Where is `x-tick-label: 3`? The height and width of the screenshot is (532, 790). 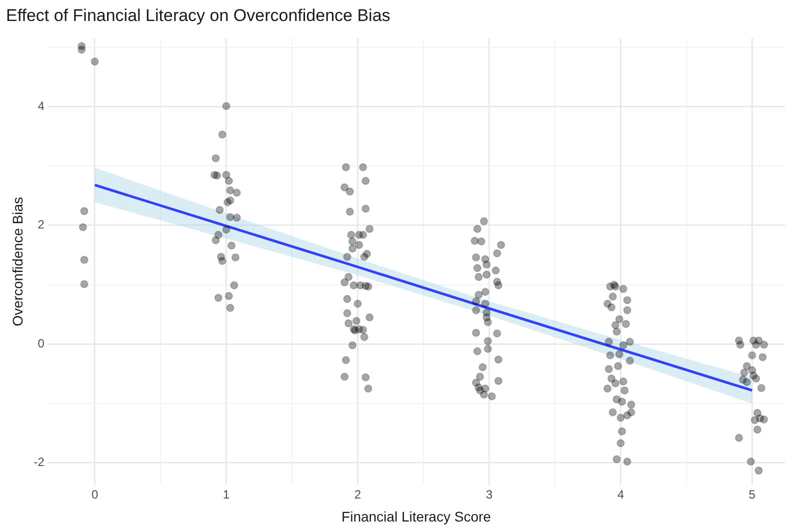 x-tick-label: 3 is located at coordinates (489, 494).